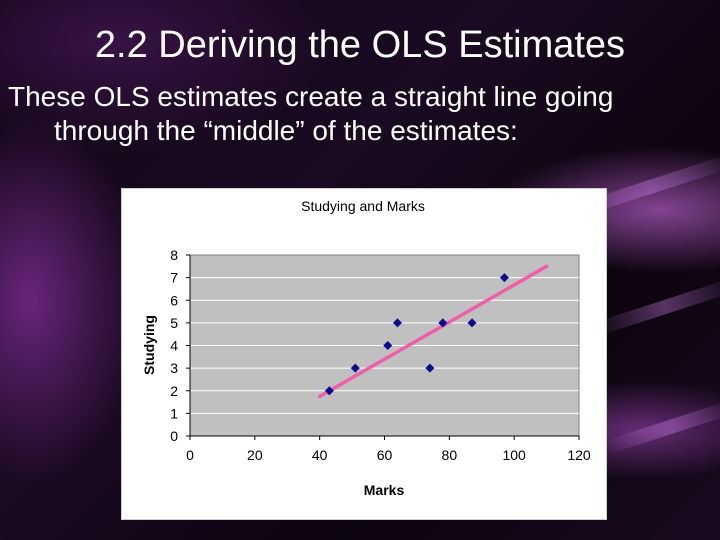 Image resolution: width=720 pixels, height=540 pixels. What do you see at coordinates (363, 206) in the screenshot?
I see `chart-title: Studying and Marks` at bounding box center [363, 206].